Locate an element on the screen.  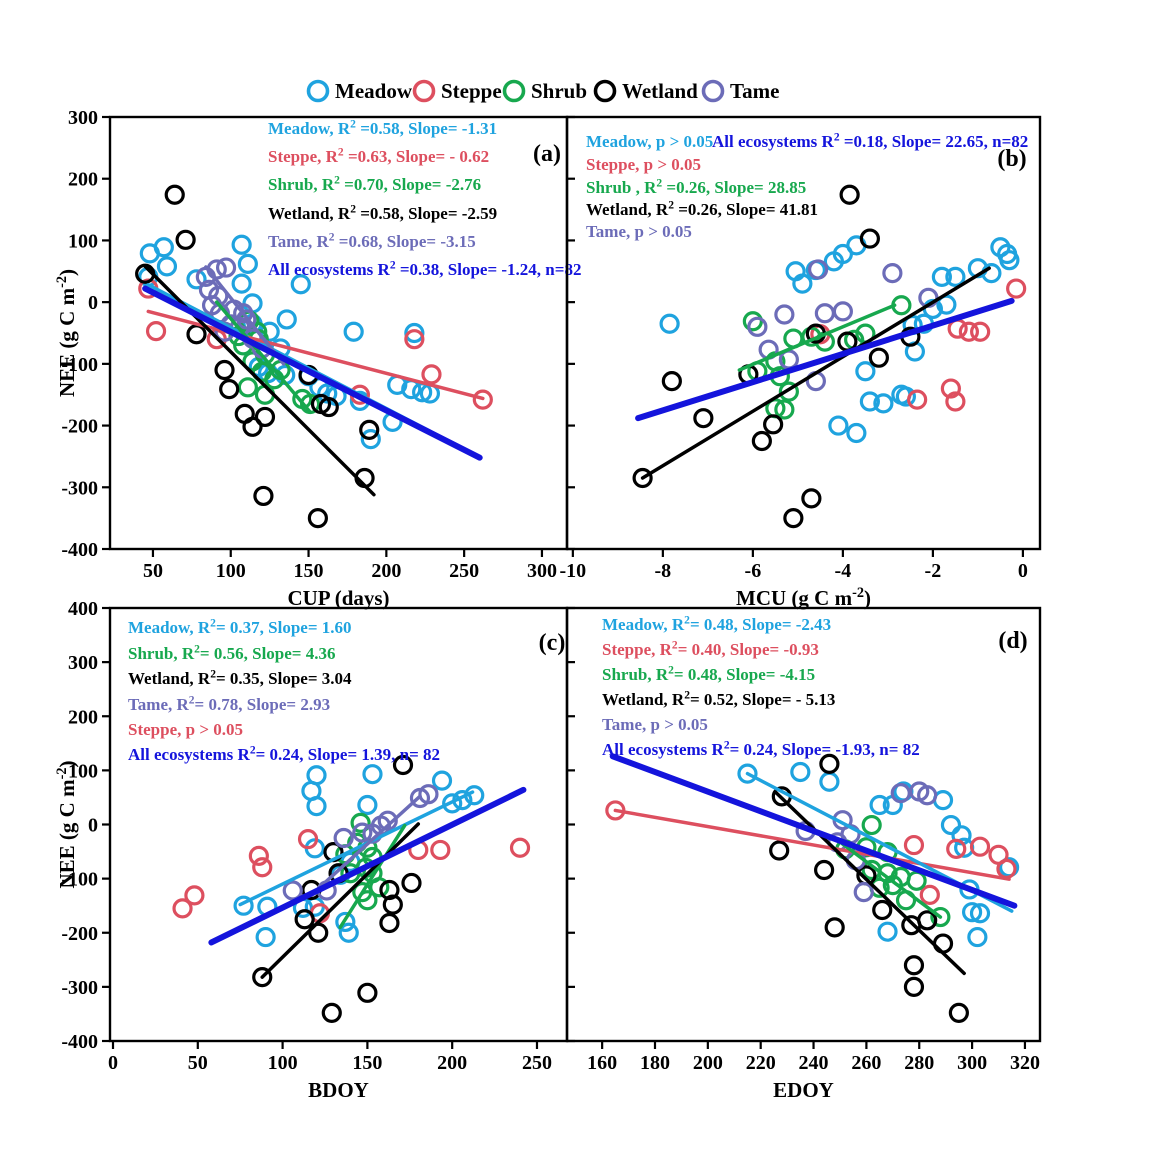
annotation-d-4: Wetland, R2= 0.52, Slope= - 5.13 is located at coordinates (718, 699).